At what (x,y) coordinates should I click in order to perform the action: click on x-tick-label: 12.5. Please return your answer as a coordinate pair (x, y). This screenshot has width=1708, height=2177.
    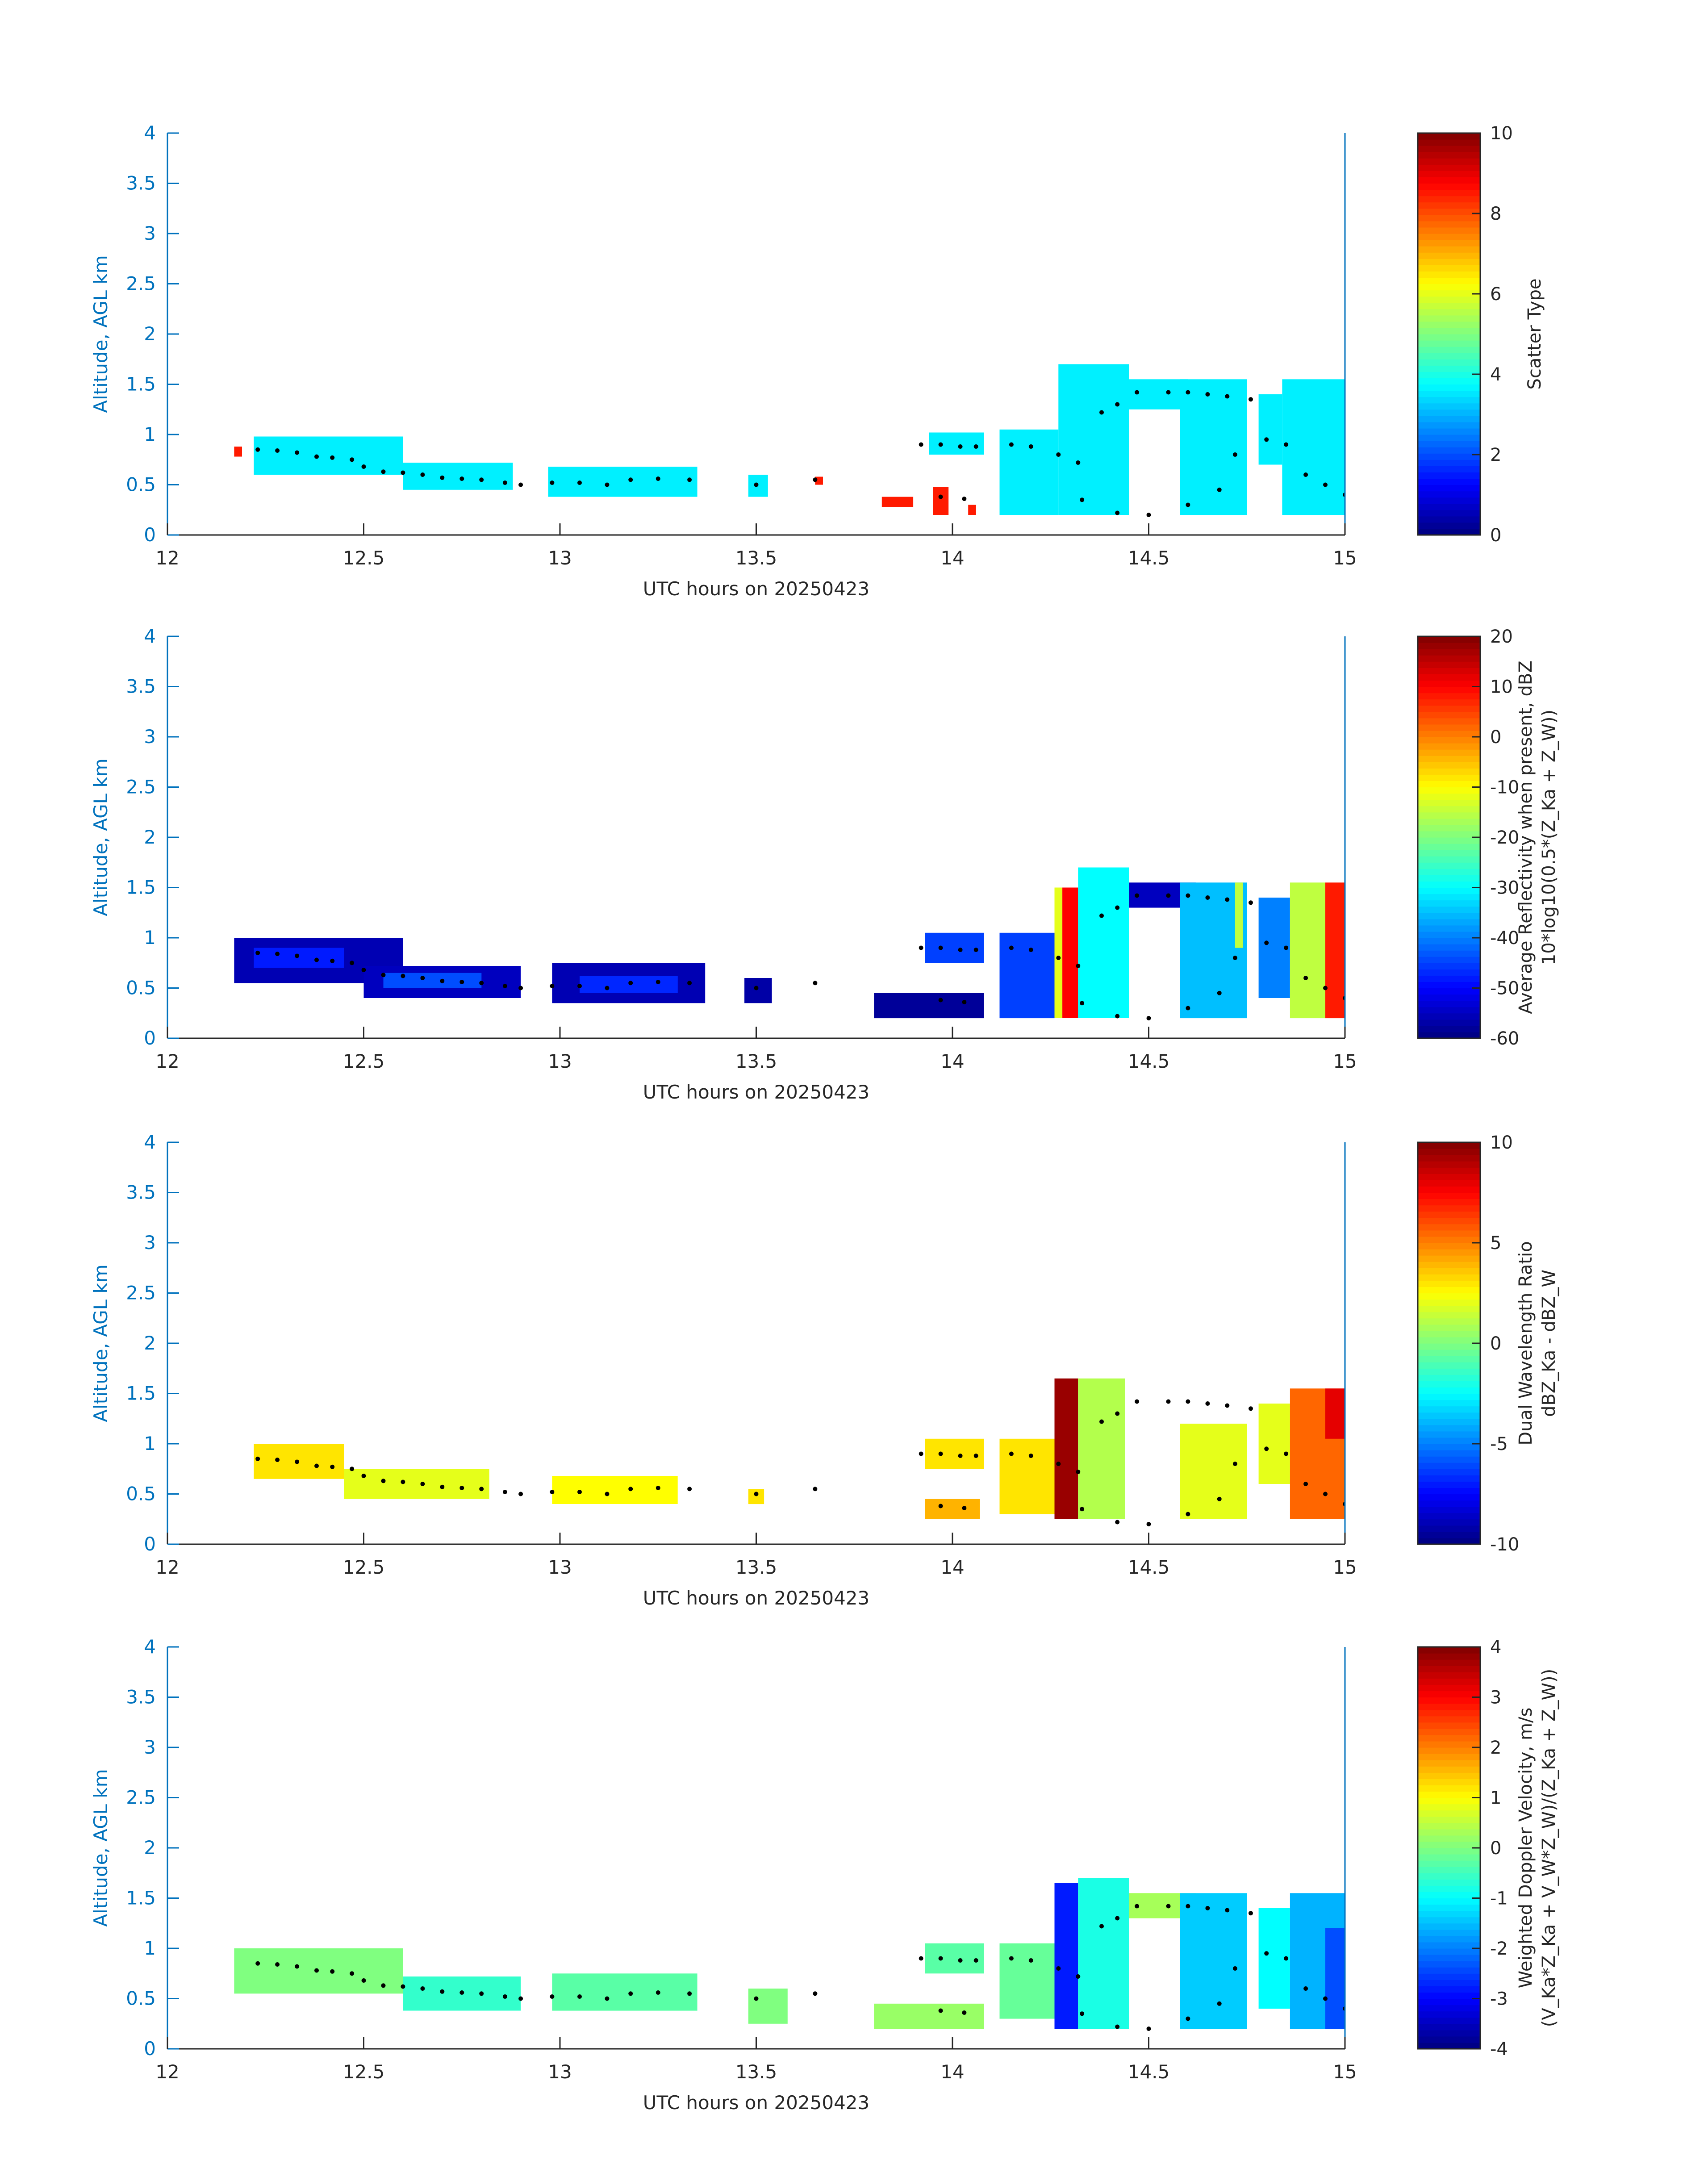
    Looking at the image, I should click on (364, 558).